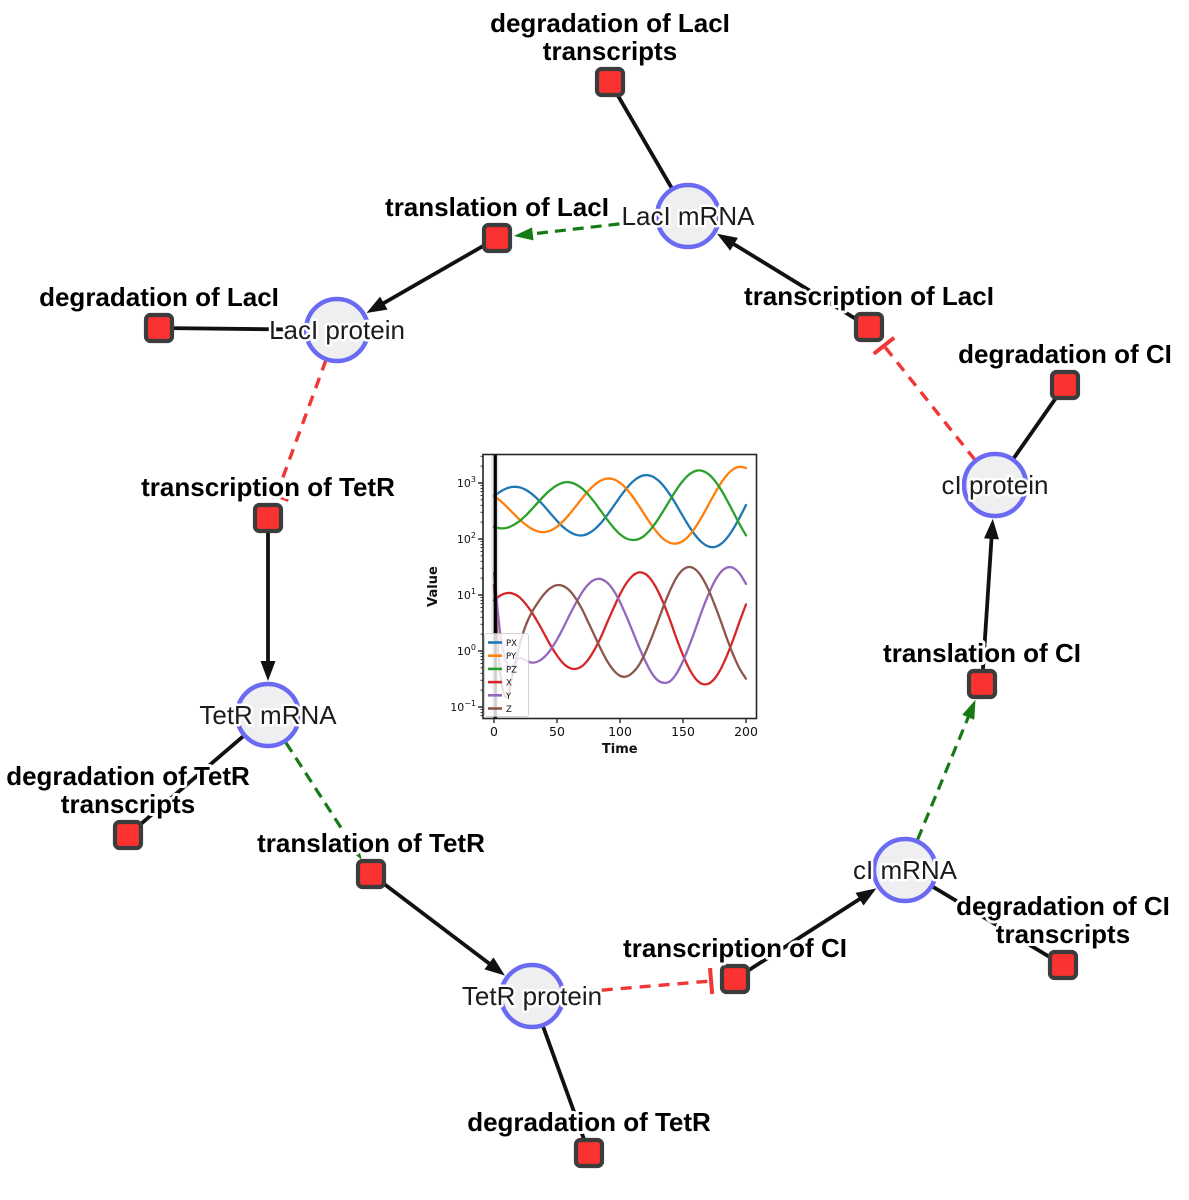 The width and height of the screenshot is (1189, 1200). Describe the element at coordinates (159, 328) in the screenshot. I see `reaction-node-deg-laci` at that location.